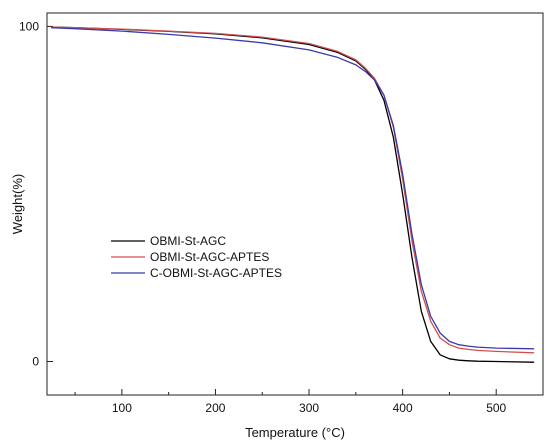  Describe the element at coordinates (496, 408) in the screenshot. I see `x-tick-label: 500` at that location.